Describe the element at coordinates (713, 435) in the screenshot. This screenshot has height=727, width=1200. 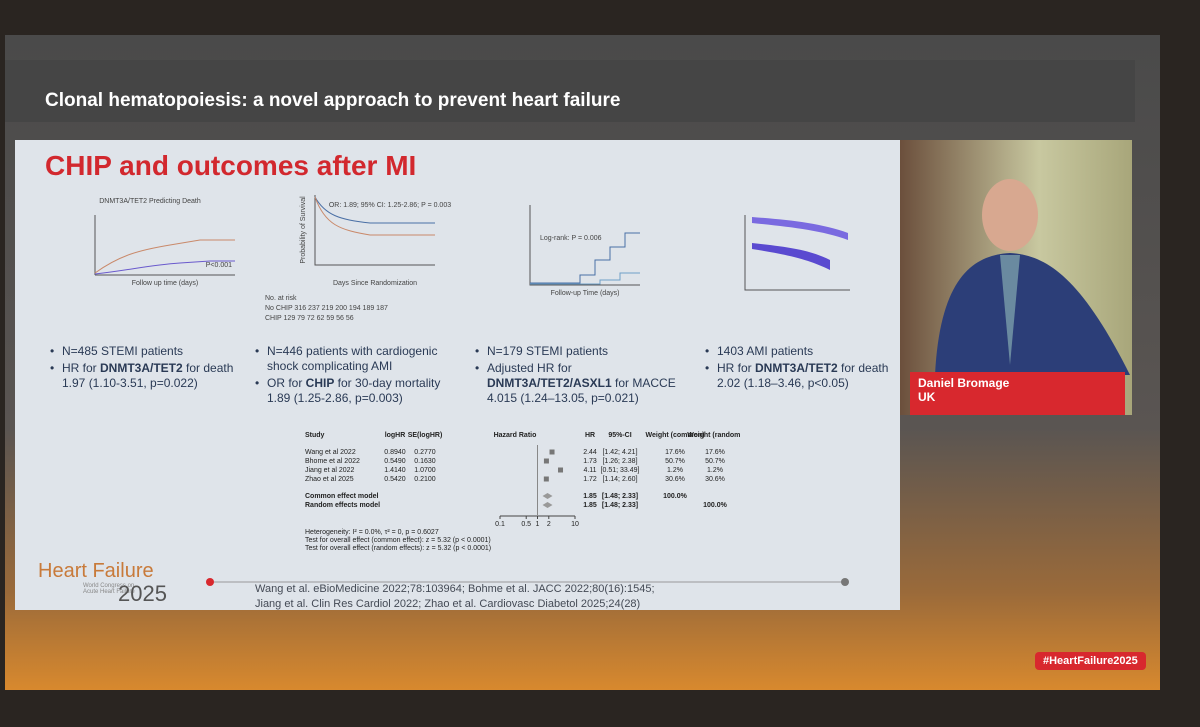
I see `column-header: Weight (random)` at that location.